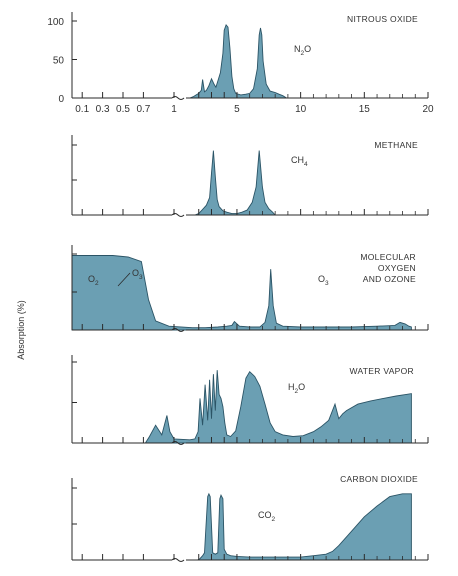 This screenshot has width=458, height=576. I want to click on molecule-label: O2, so click(93, 280).